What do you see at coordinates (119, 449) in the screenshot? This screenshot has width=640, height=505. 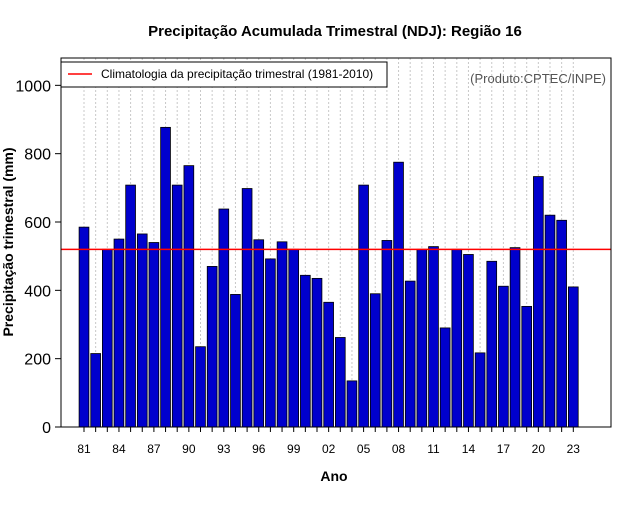 I see `x-tick-label-84: 84` at bounding box center [119, 449].